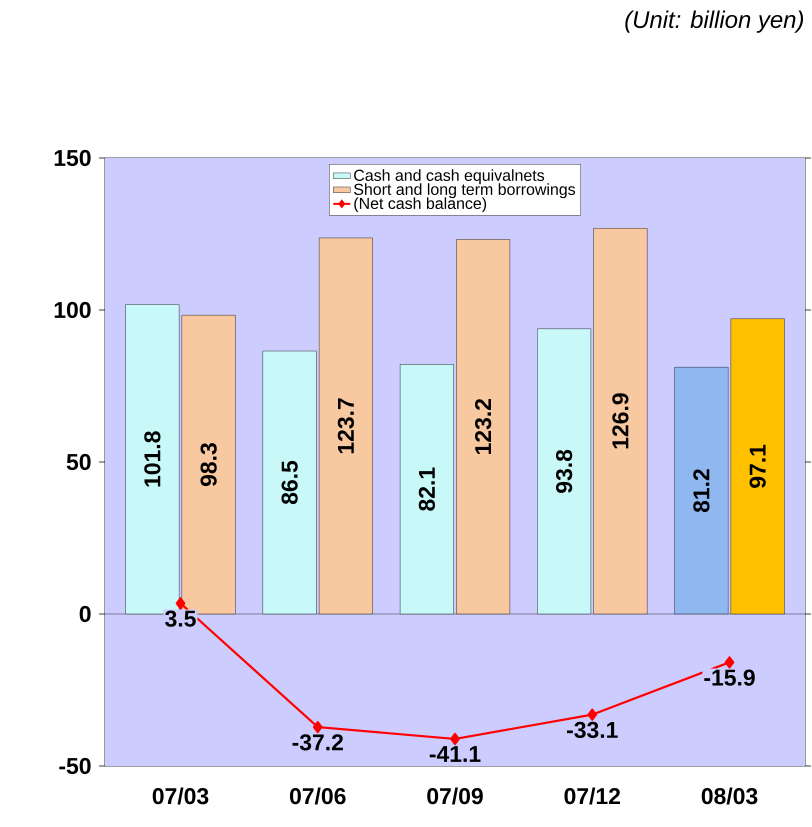 This screenshot has width=812, height=827. I want to click on x-tick-label: 07/06, so click(318, 796).